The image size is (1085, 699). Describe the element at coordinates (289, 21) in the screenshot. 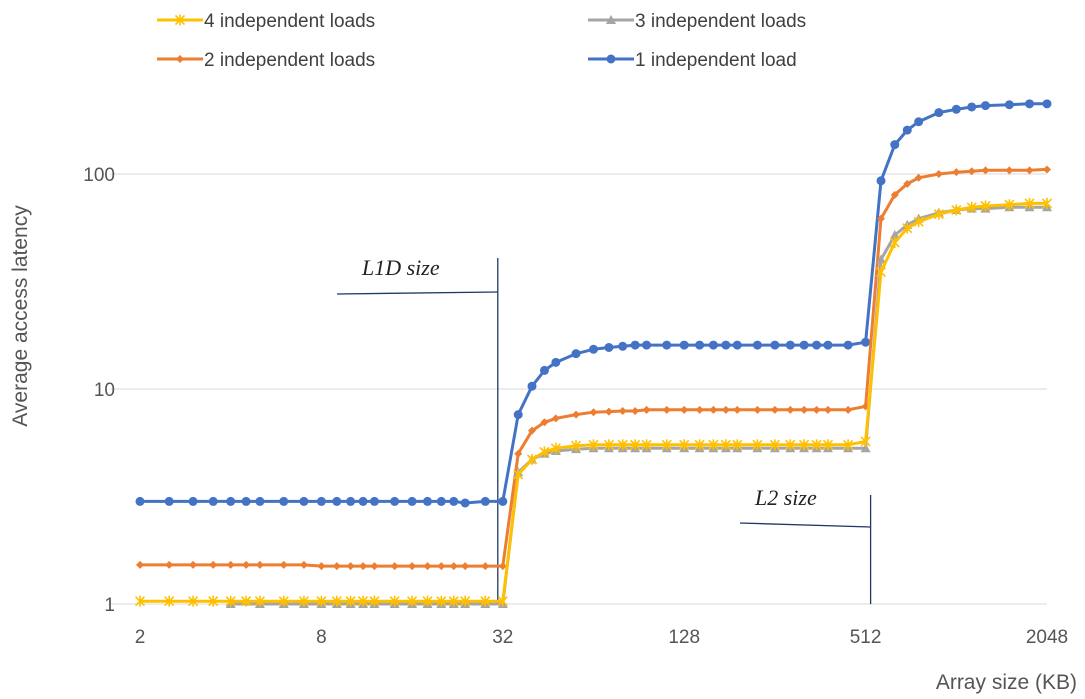

I see `legend-label-1: 4 independent loads` at that location.